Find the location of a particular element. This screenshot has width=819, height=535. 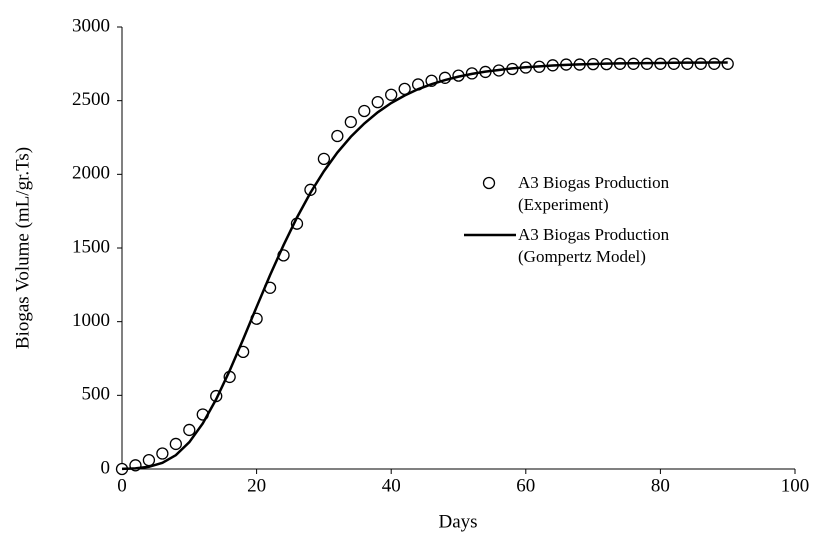

y-tick-label: 1500 is located at coordinates (91, 246).